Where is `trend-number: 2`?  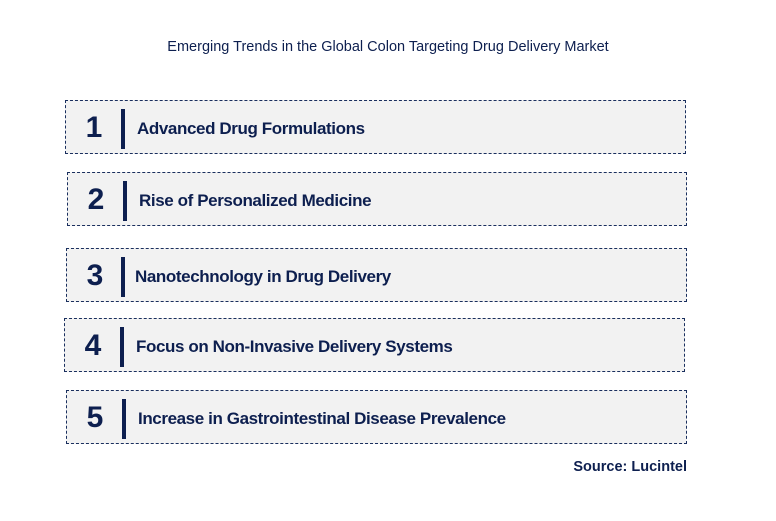
trend-number: 2 is located at coordinates (96, 199).